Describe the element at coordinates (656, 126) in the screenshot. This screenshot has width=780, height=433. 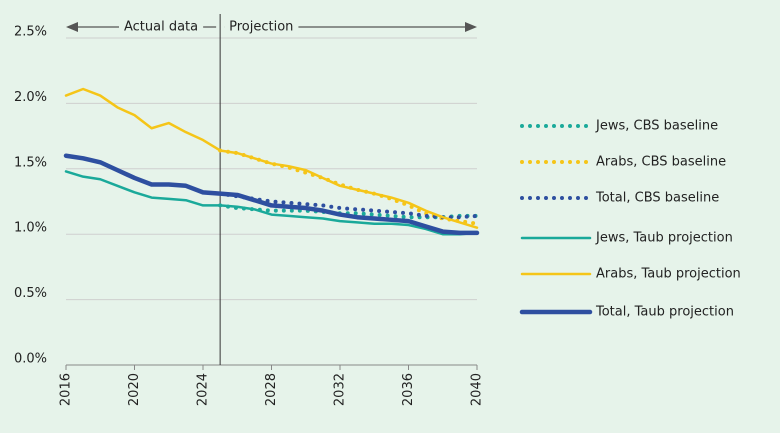
I see `legend-label: Jews, CBS baseline` at that location.